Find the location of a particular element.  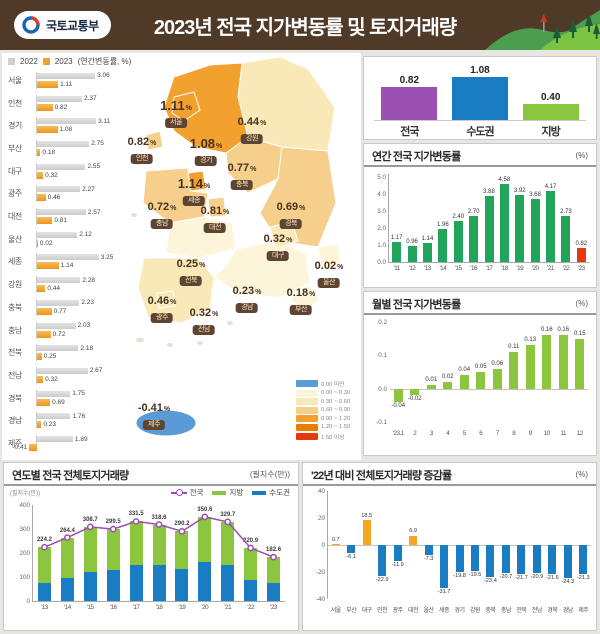

map-region-gwangju is located at coordinates (166, 299).